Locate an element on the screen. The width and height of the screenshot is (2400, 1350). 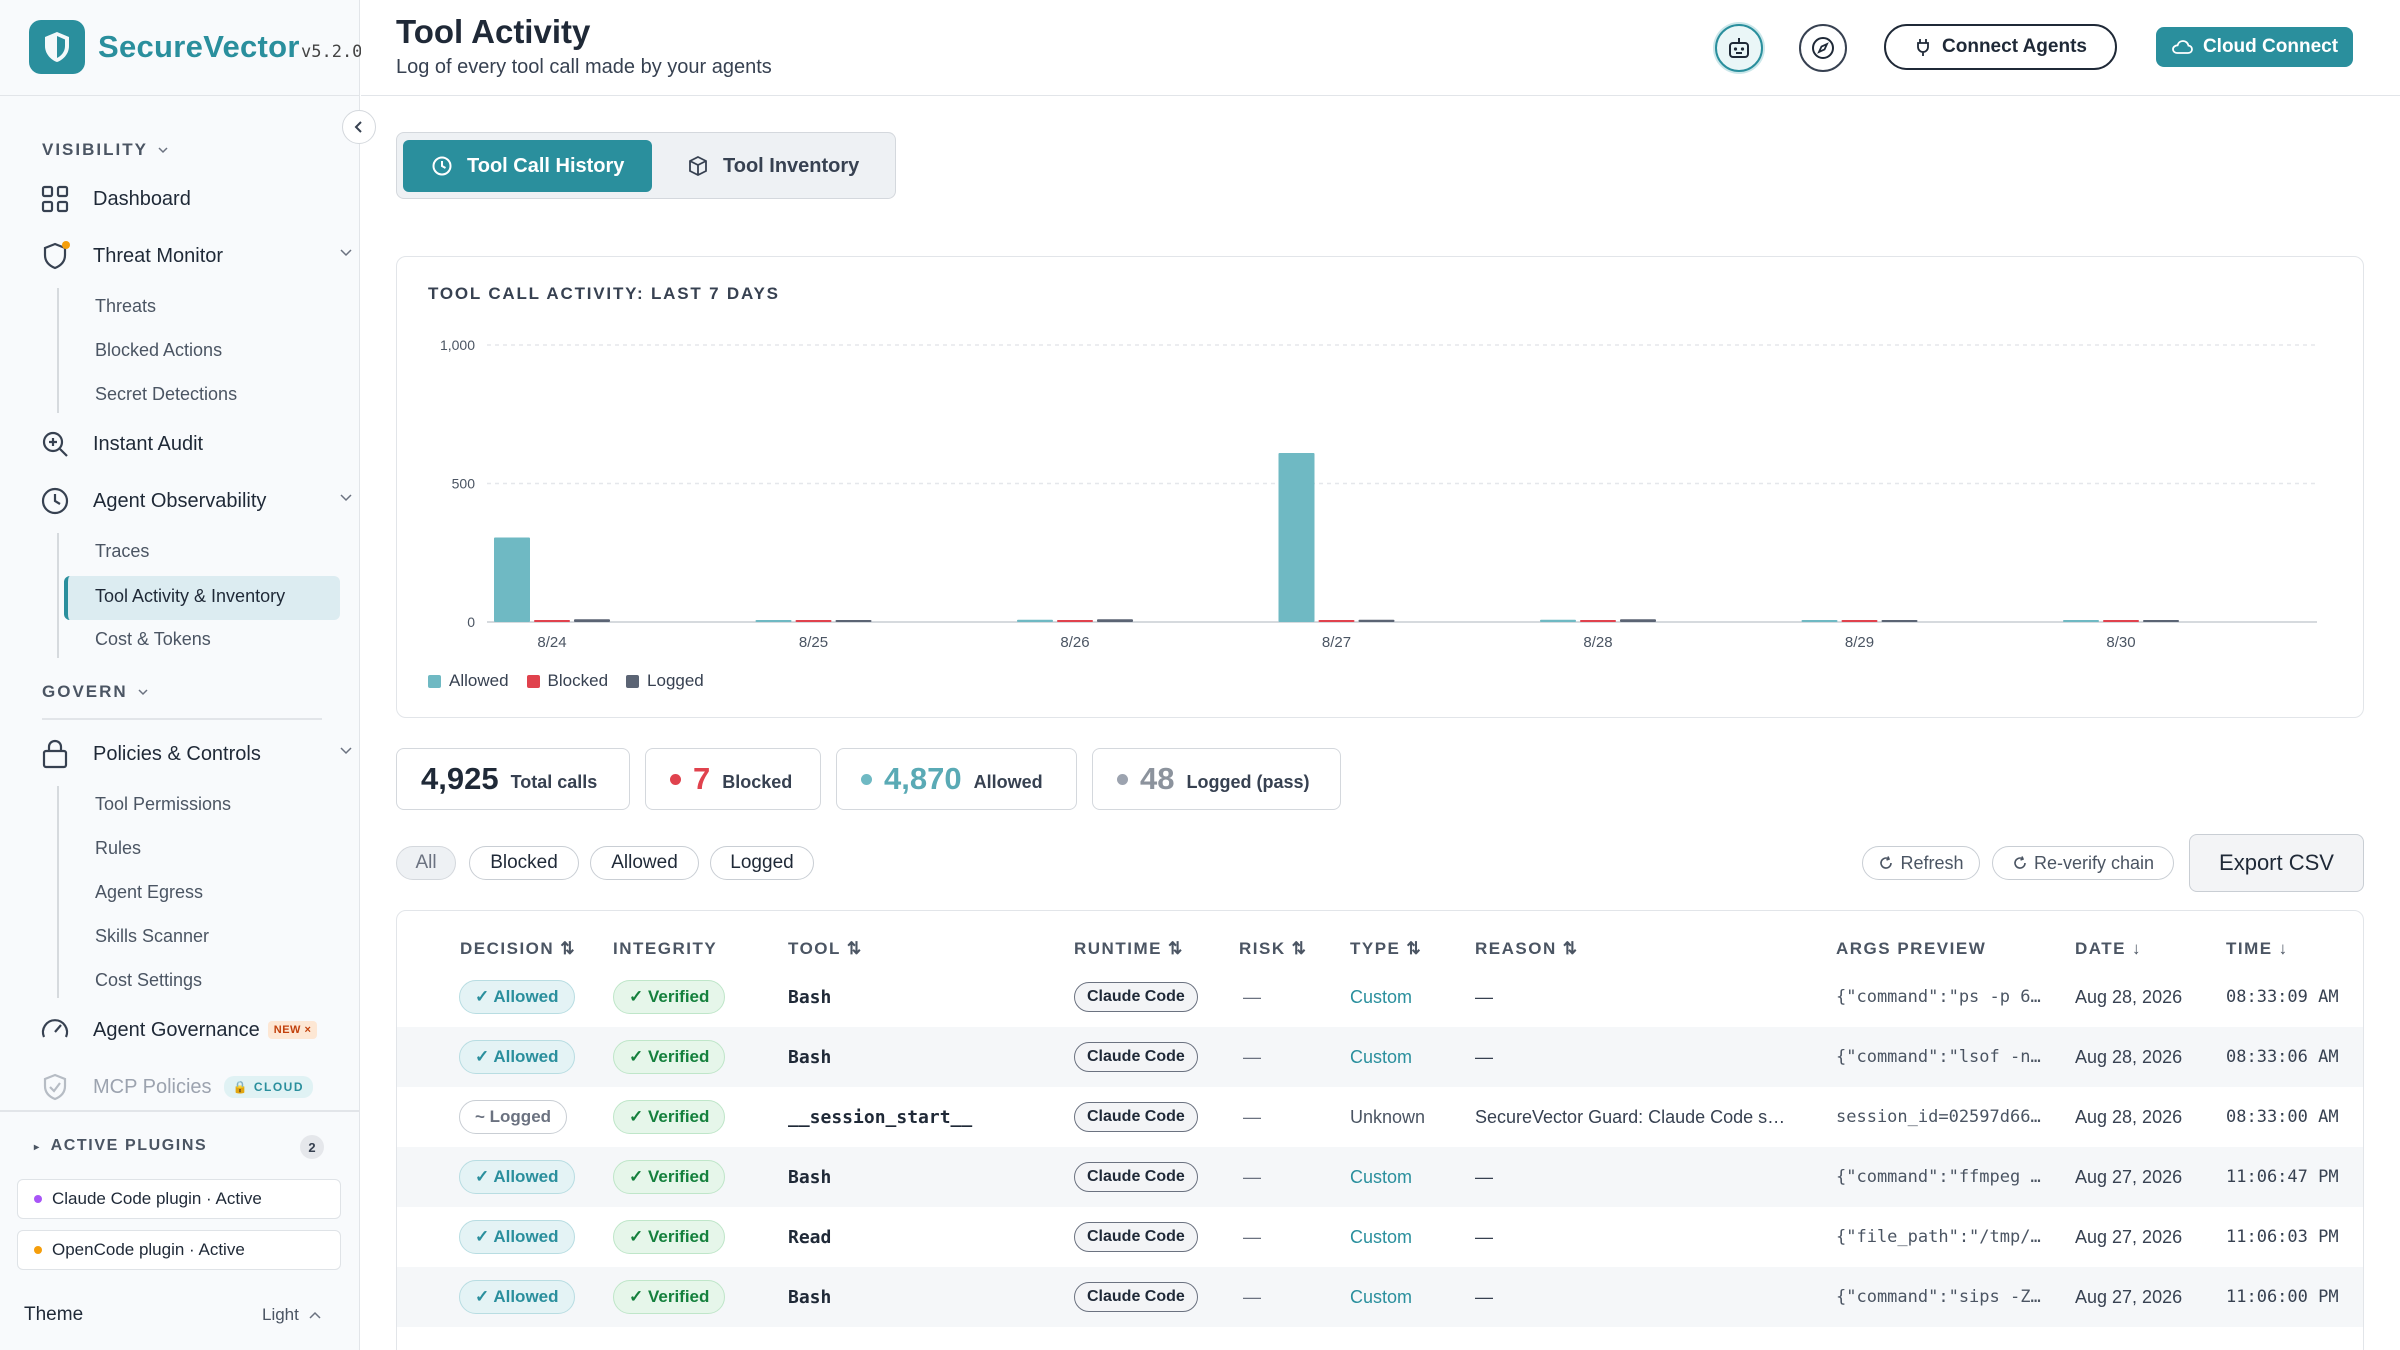
sidebar-item-cost-tokens: Cost & Tokens is located at coordinates (153, 639).